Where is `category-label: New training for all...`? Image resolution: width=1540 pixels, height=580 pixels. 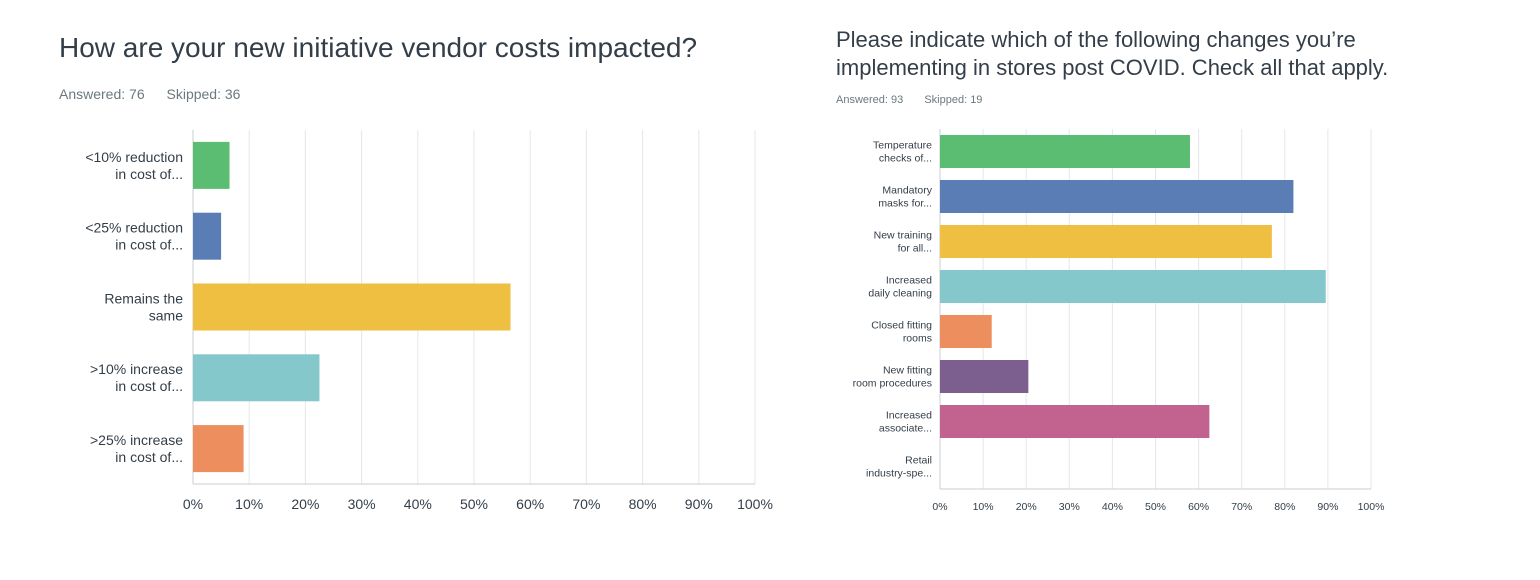
category-label: New training for all... is located at coordinates (903, 242).